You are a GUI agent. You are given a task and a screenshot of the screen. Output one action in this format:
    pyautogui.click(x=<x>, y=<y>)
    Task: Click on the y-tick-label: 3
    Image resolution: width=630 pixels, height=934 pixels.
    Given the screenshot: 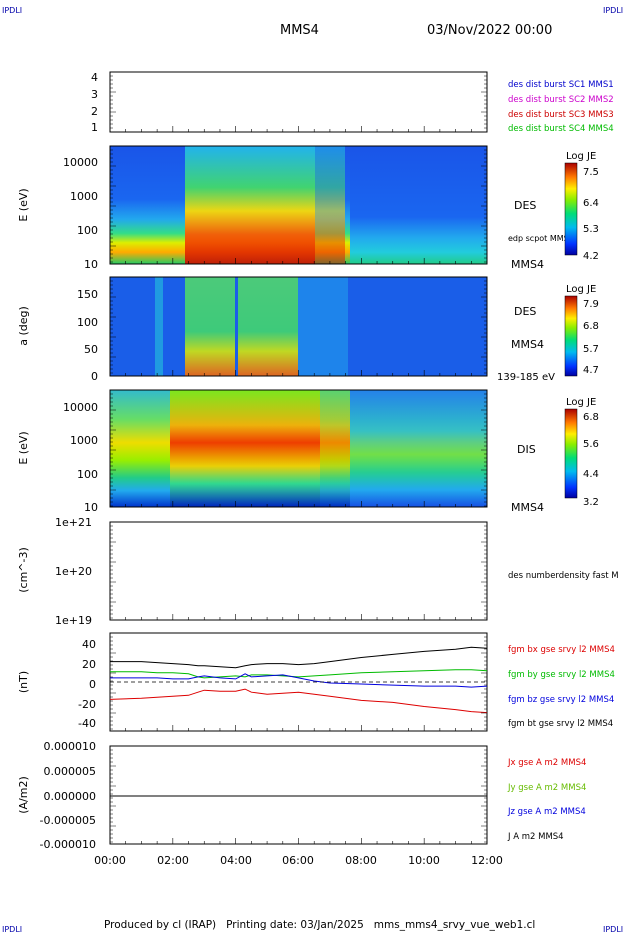 What is the action you would take?
    pyautogui.click(x=94, y=94)
    